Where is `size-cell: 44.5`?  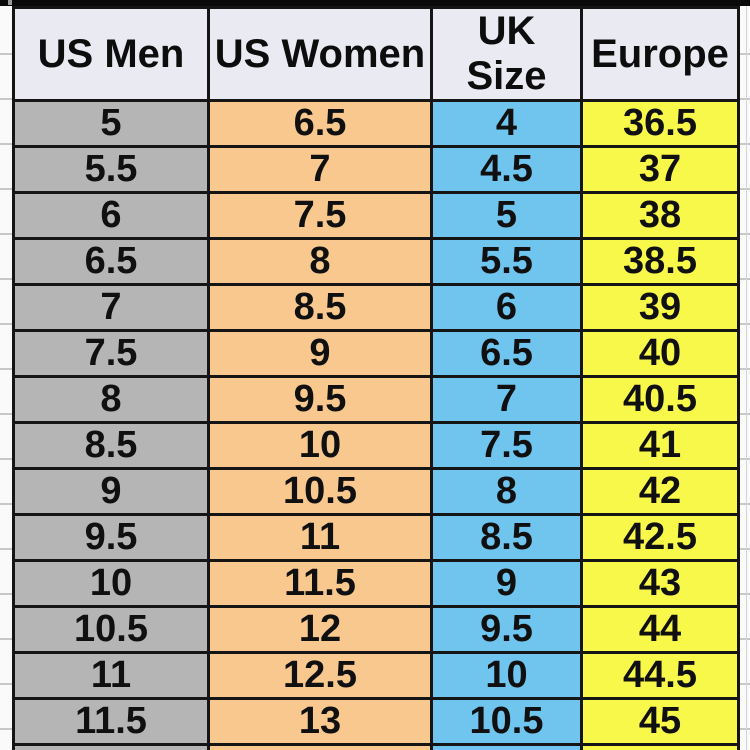 size-cell: 44.5 is located at coordinates (660, 675).